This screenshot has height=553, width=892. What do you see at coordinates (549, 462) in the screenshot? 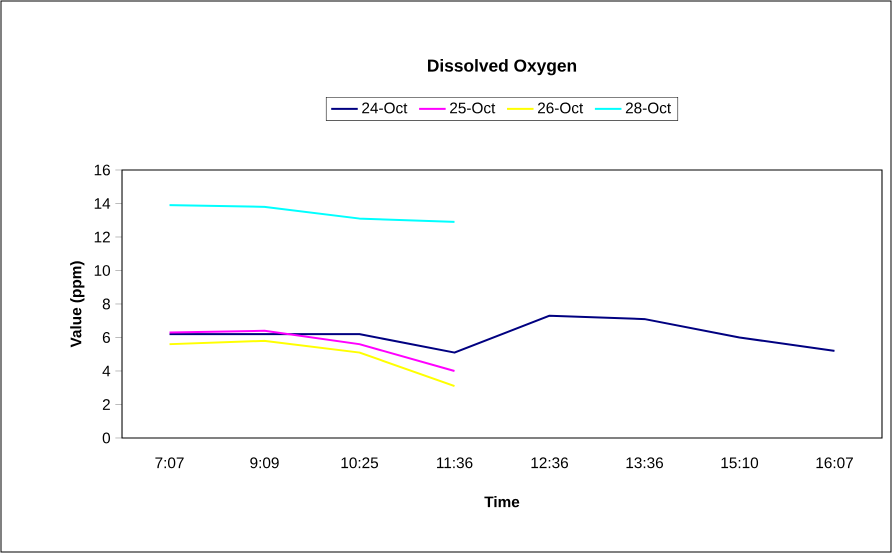
I see `x-tick-label: 12:36` at bounding box center [549, 462].